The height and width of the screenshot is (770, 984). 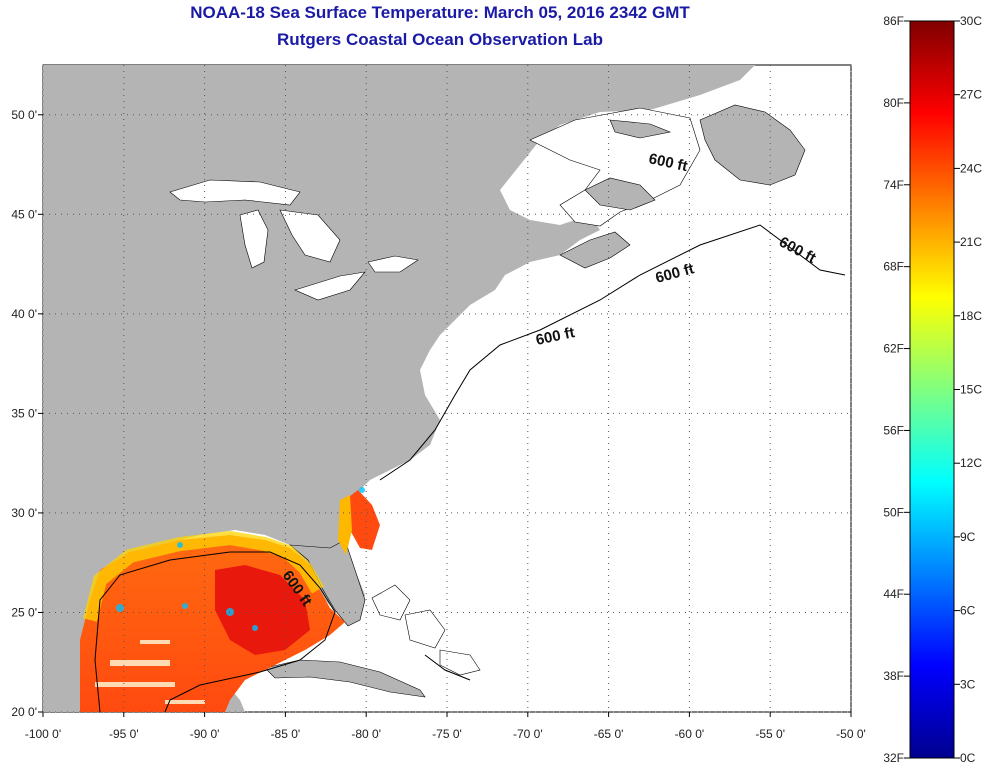 What do you see at coordinates (124, 734) in the screenshot?
I see `lon-tick-label: -95 0'` at bounding box center [124, 734].